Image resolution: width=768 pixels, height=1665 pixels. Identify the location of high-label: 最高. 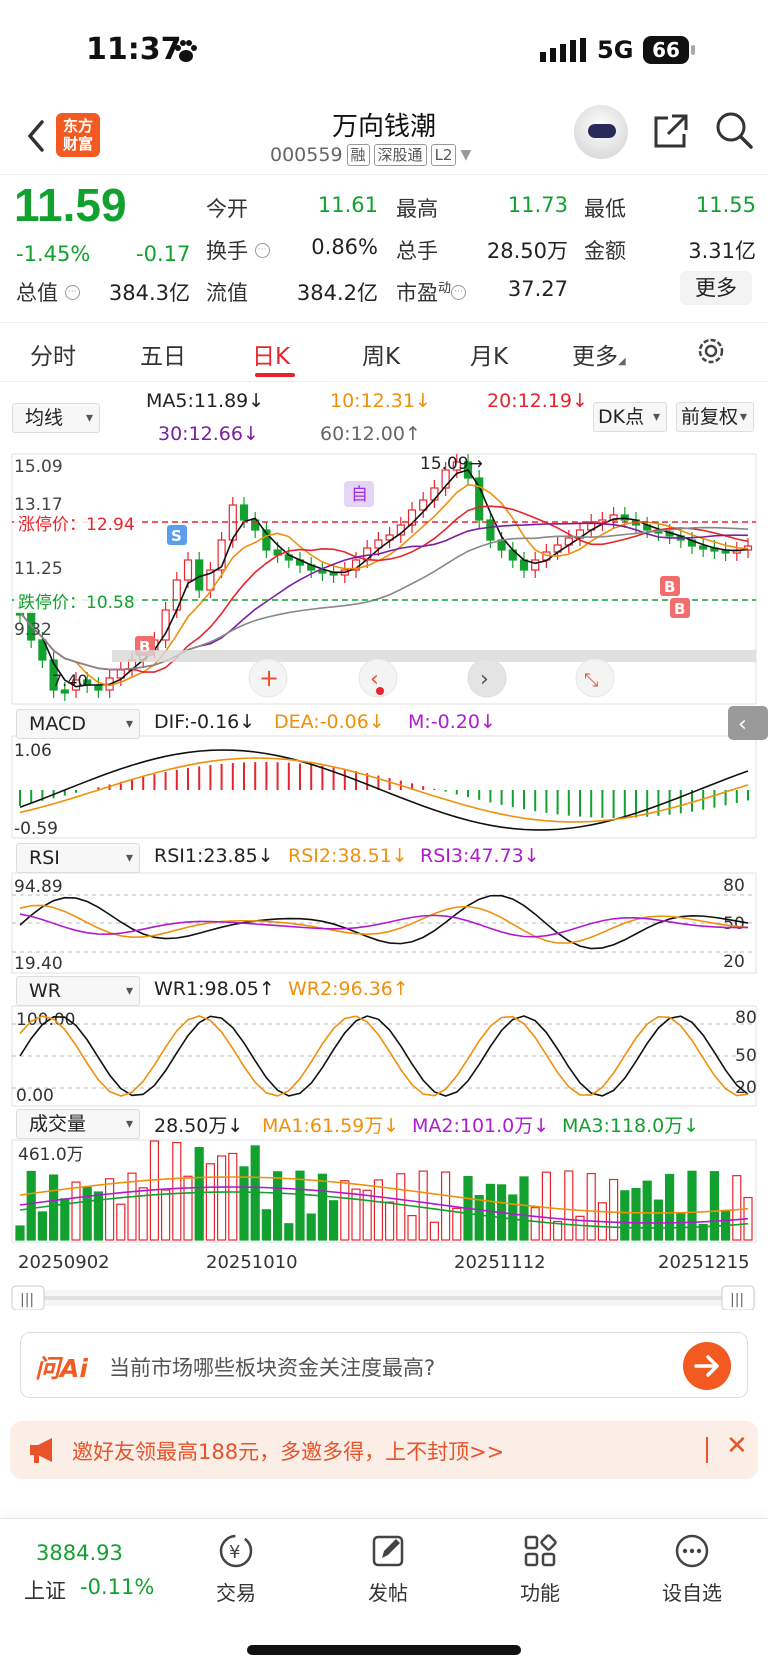
(417, 209).